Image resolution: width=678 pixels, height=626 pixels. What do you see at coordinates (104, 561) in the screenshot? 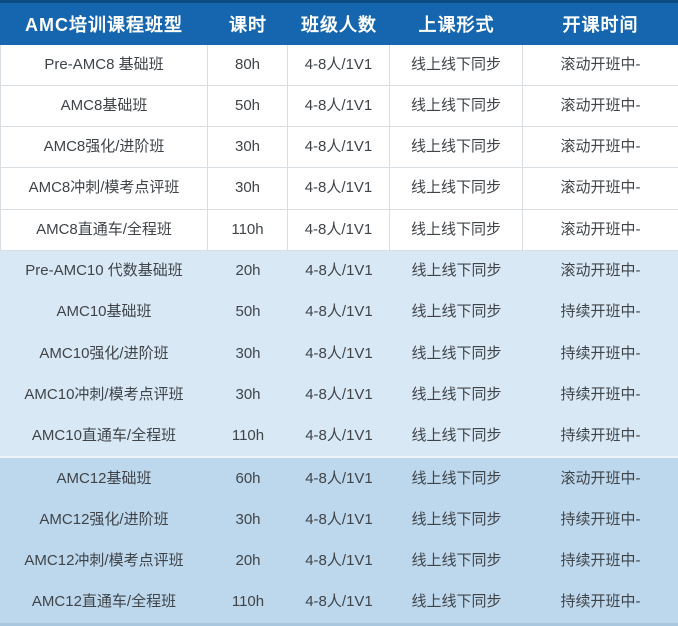
I see `course-cell: AMC12冲刺/模考点评班` at bounding box center [104, 561].